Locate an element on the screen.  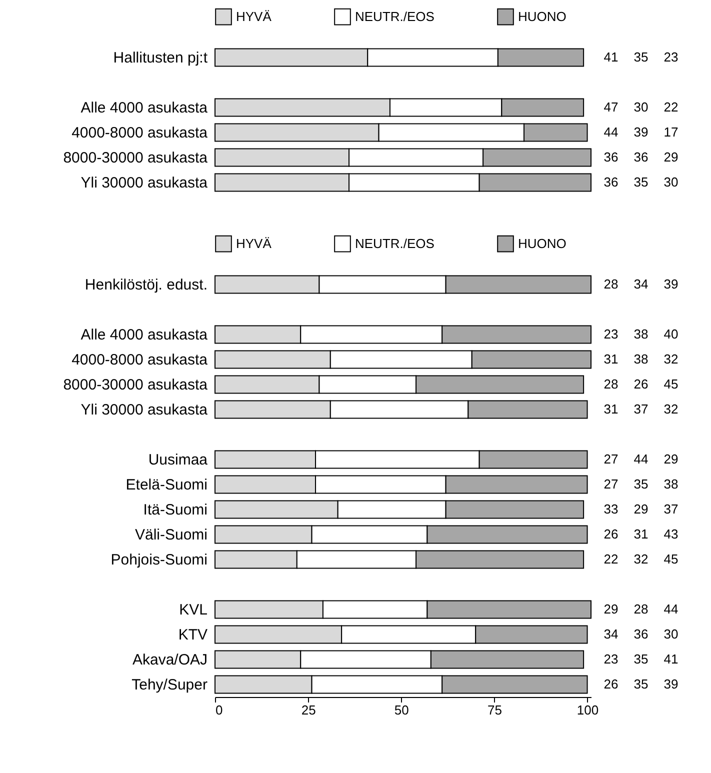
data-label: 17 is located at coordinates (671, 132).